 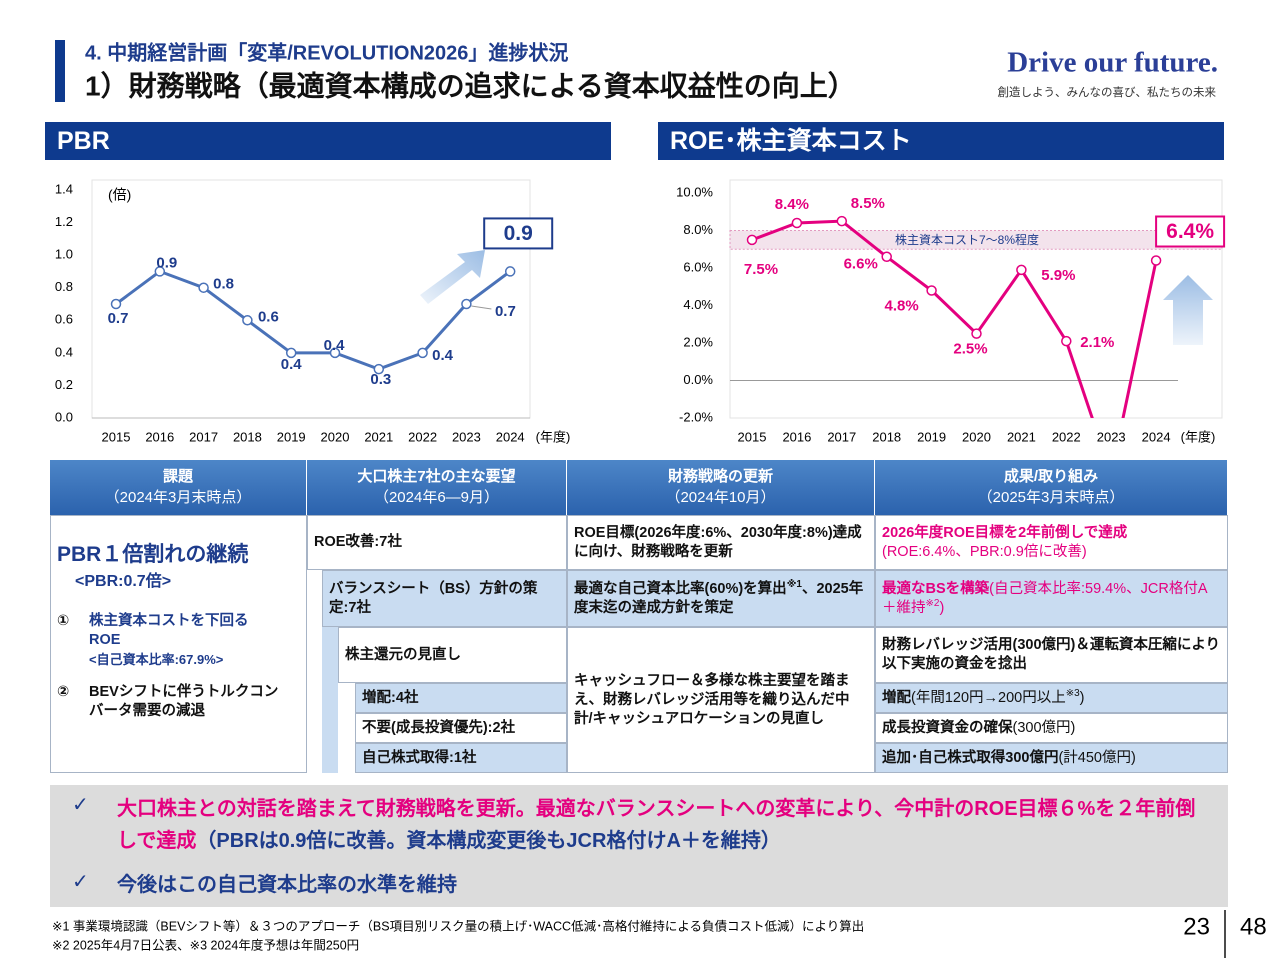 What do you see at coordinates (698, 229) in the screenshot?
I see `y-tick-label: 8.0%` at bounding box center [698, 229].